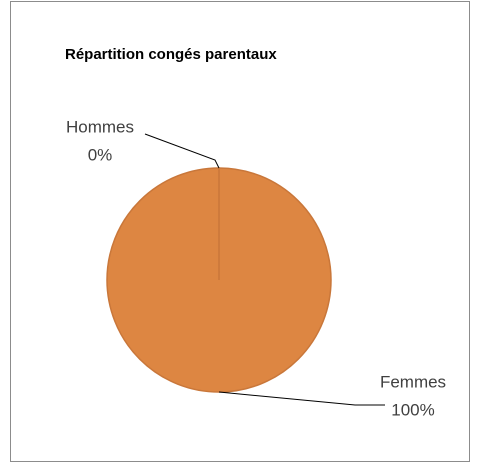  I want to click on value-label: 100%, so click(412, 409).